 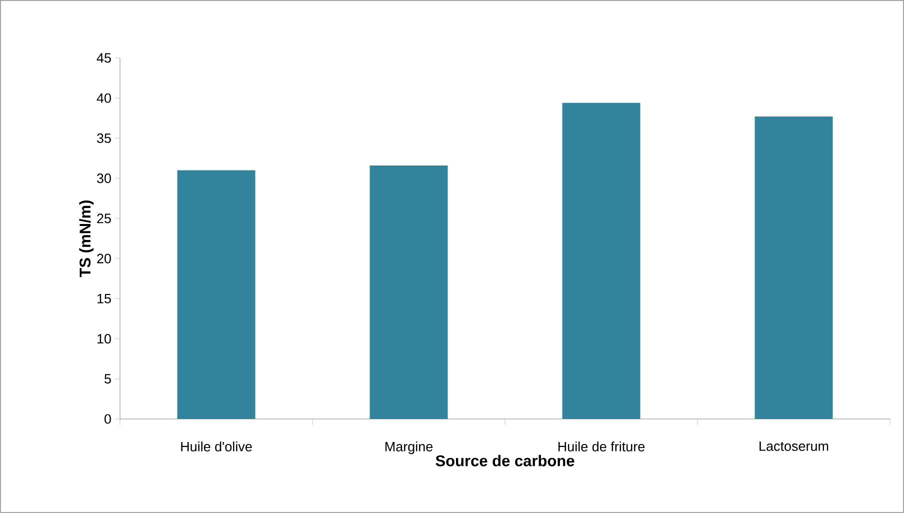 What do you see at coordinates (103, 179) in the screenshot?
I see `y-tick-label: 30` at bounding box center [103, 179].